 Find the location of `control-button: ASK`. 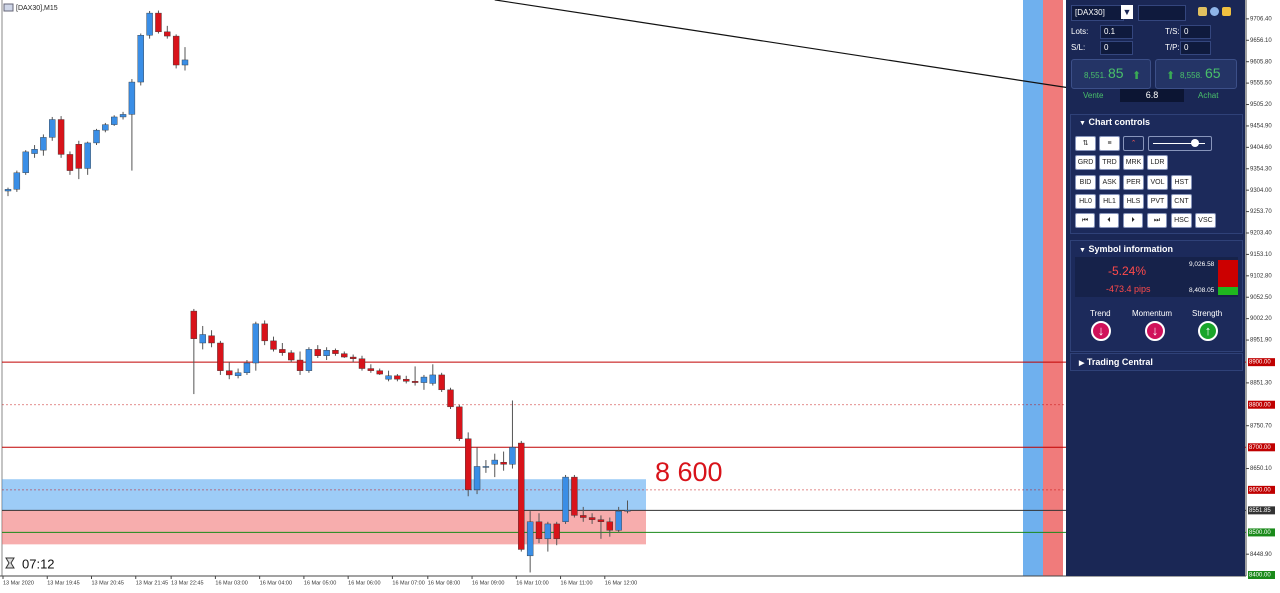

control-button: ASK is located at coordinates (1109, 182).